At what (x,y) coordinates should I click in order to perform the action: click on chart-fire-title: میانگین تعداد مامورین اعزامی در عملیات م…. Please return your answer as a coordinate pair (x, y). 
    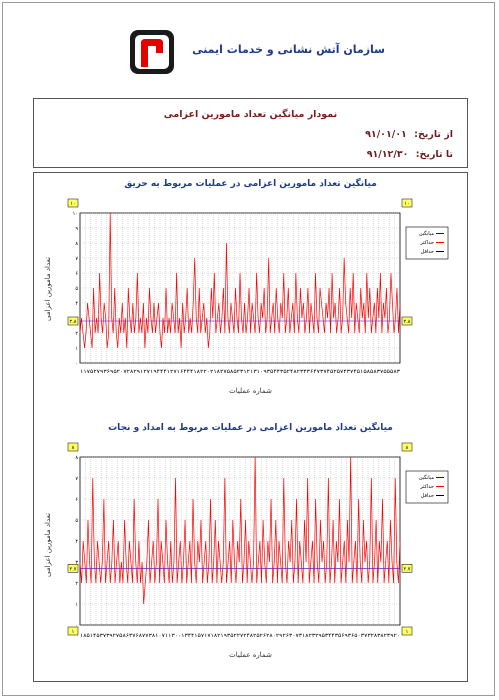
    Looking at the image, I should click on (250, 184).